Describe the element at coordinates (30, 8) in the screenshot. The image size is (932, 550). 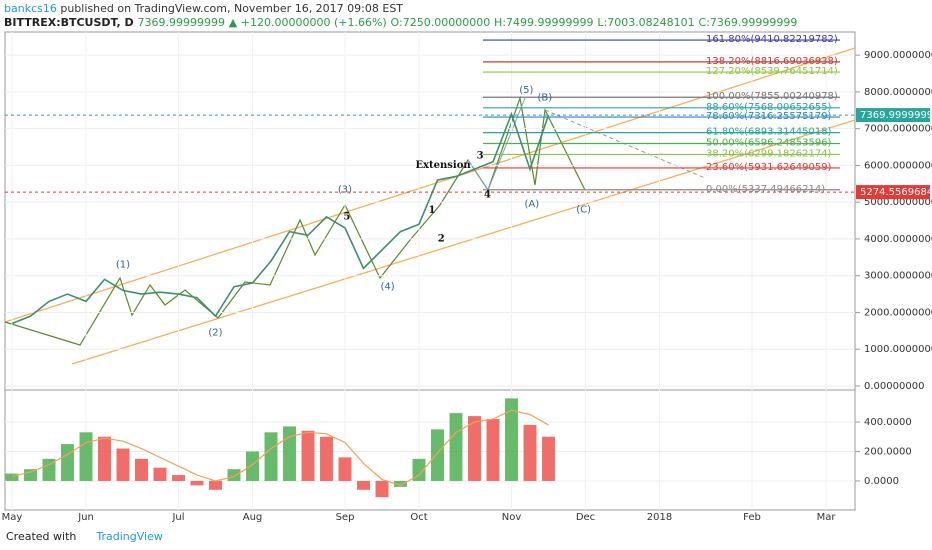
I see `author: bankcs16` at that location.